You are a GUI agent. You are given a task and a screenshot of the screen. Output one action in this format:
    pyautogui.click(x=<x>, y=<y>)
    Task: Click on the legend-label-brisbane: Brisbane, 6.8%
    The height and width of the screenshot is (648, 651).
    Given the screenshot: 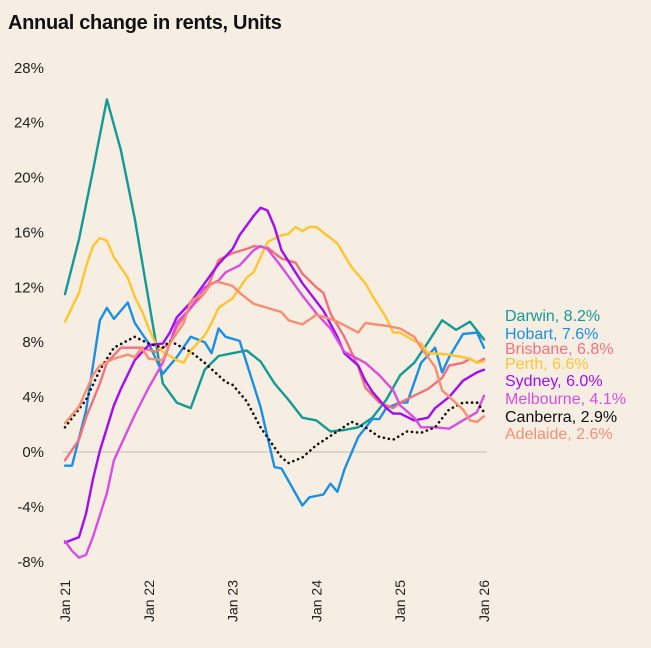 What is the action you would take?
    pyautogui.click(x=559, y=349)
    